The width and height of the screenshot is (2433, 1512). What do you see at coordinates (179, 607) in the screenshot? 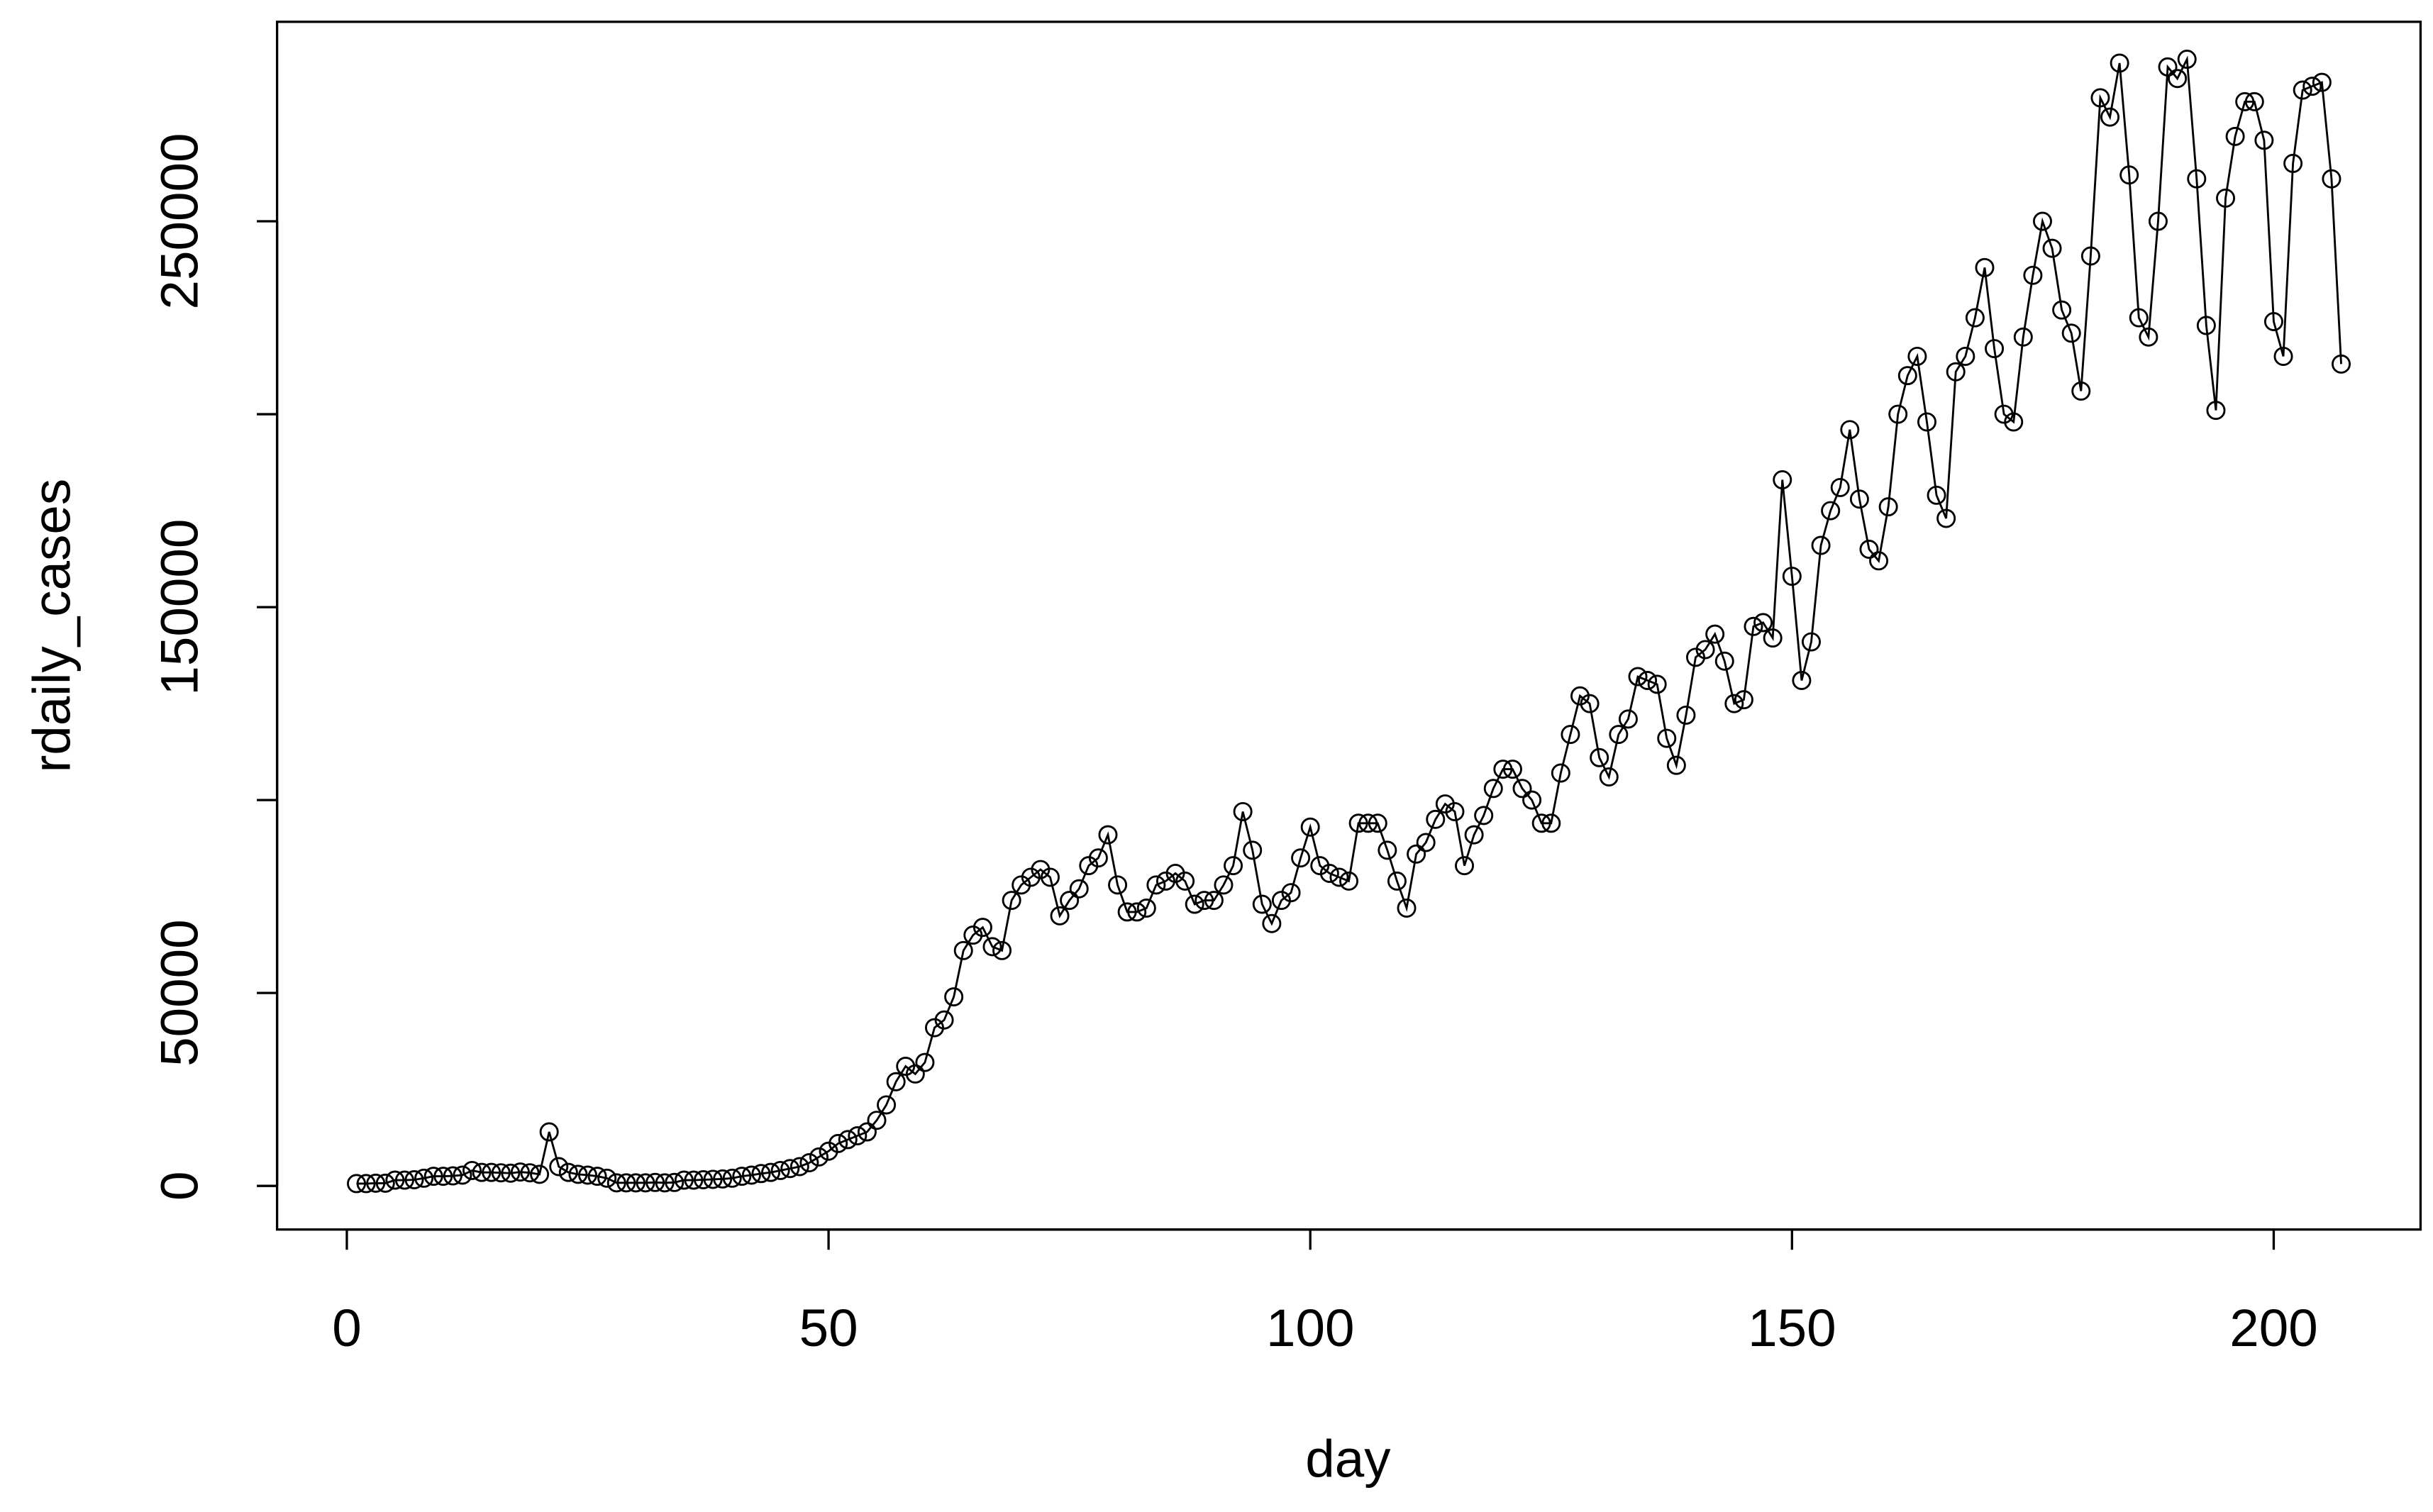
I see `y-tick-label: 150000` at bounding box center [179, 607].